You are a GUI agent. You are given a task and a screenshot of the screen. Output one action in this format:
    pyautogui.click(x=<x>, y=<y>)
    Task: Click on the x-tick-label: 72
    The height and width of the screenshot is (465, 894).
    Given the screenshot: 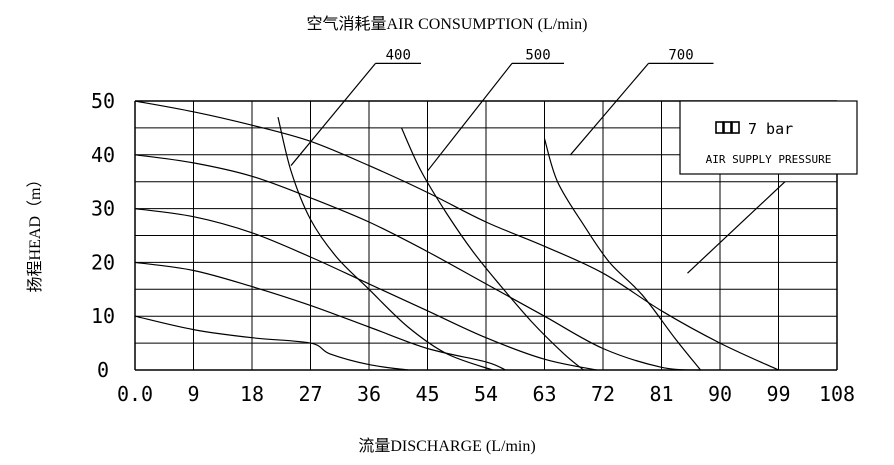 What is the action you would take?
    pyautogui.click(x=603, y=394)
    